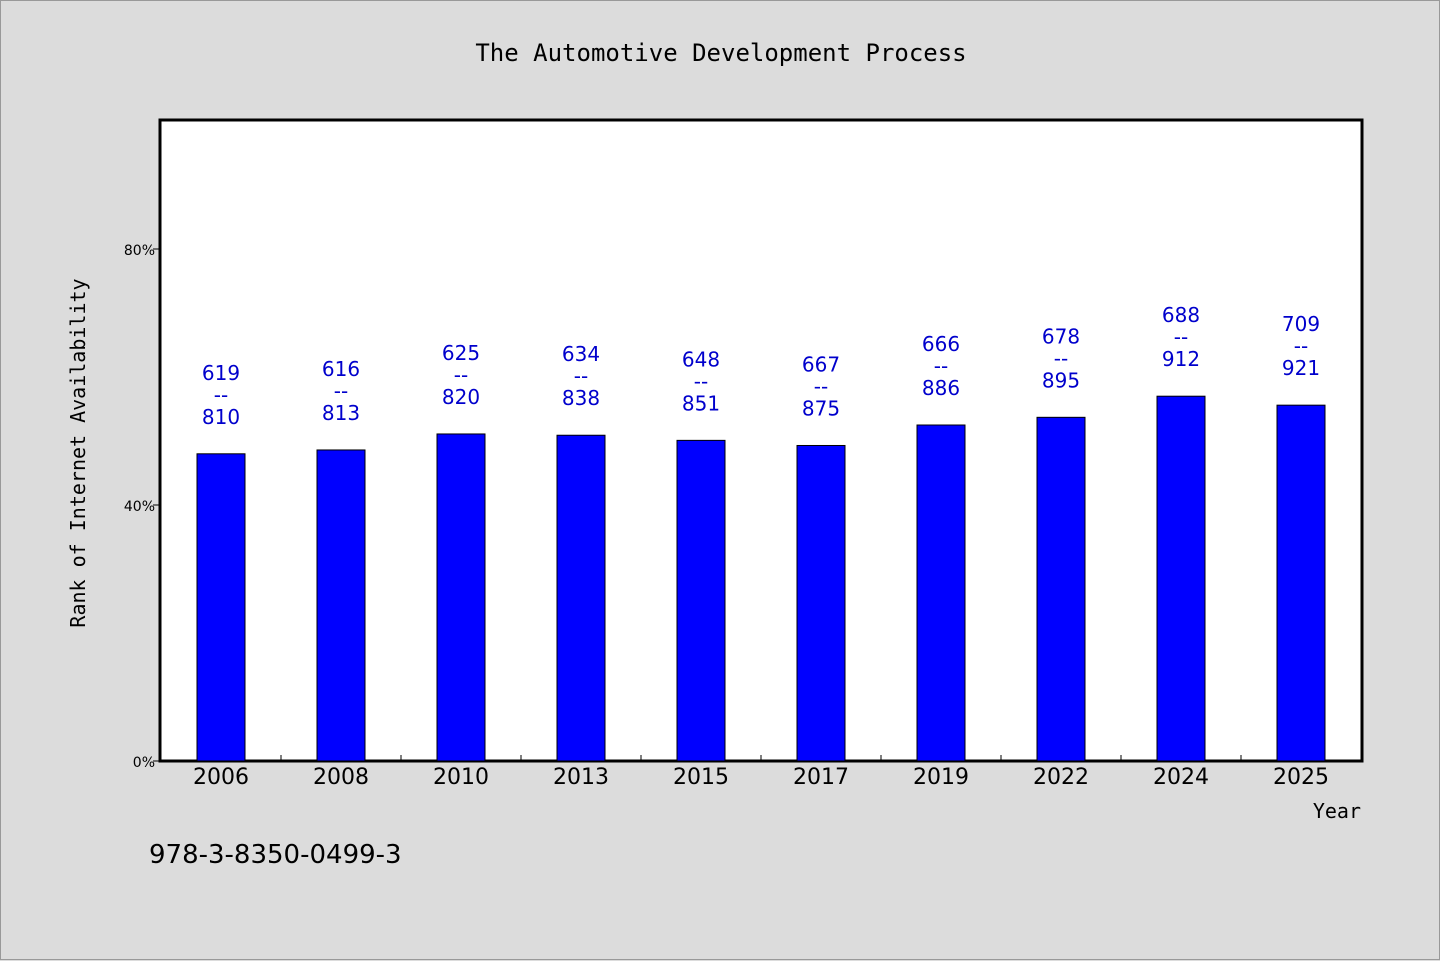 The image size is (1440, 961). I want to click on y-tick-label-80: 80%, so click(139, 251).